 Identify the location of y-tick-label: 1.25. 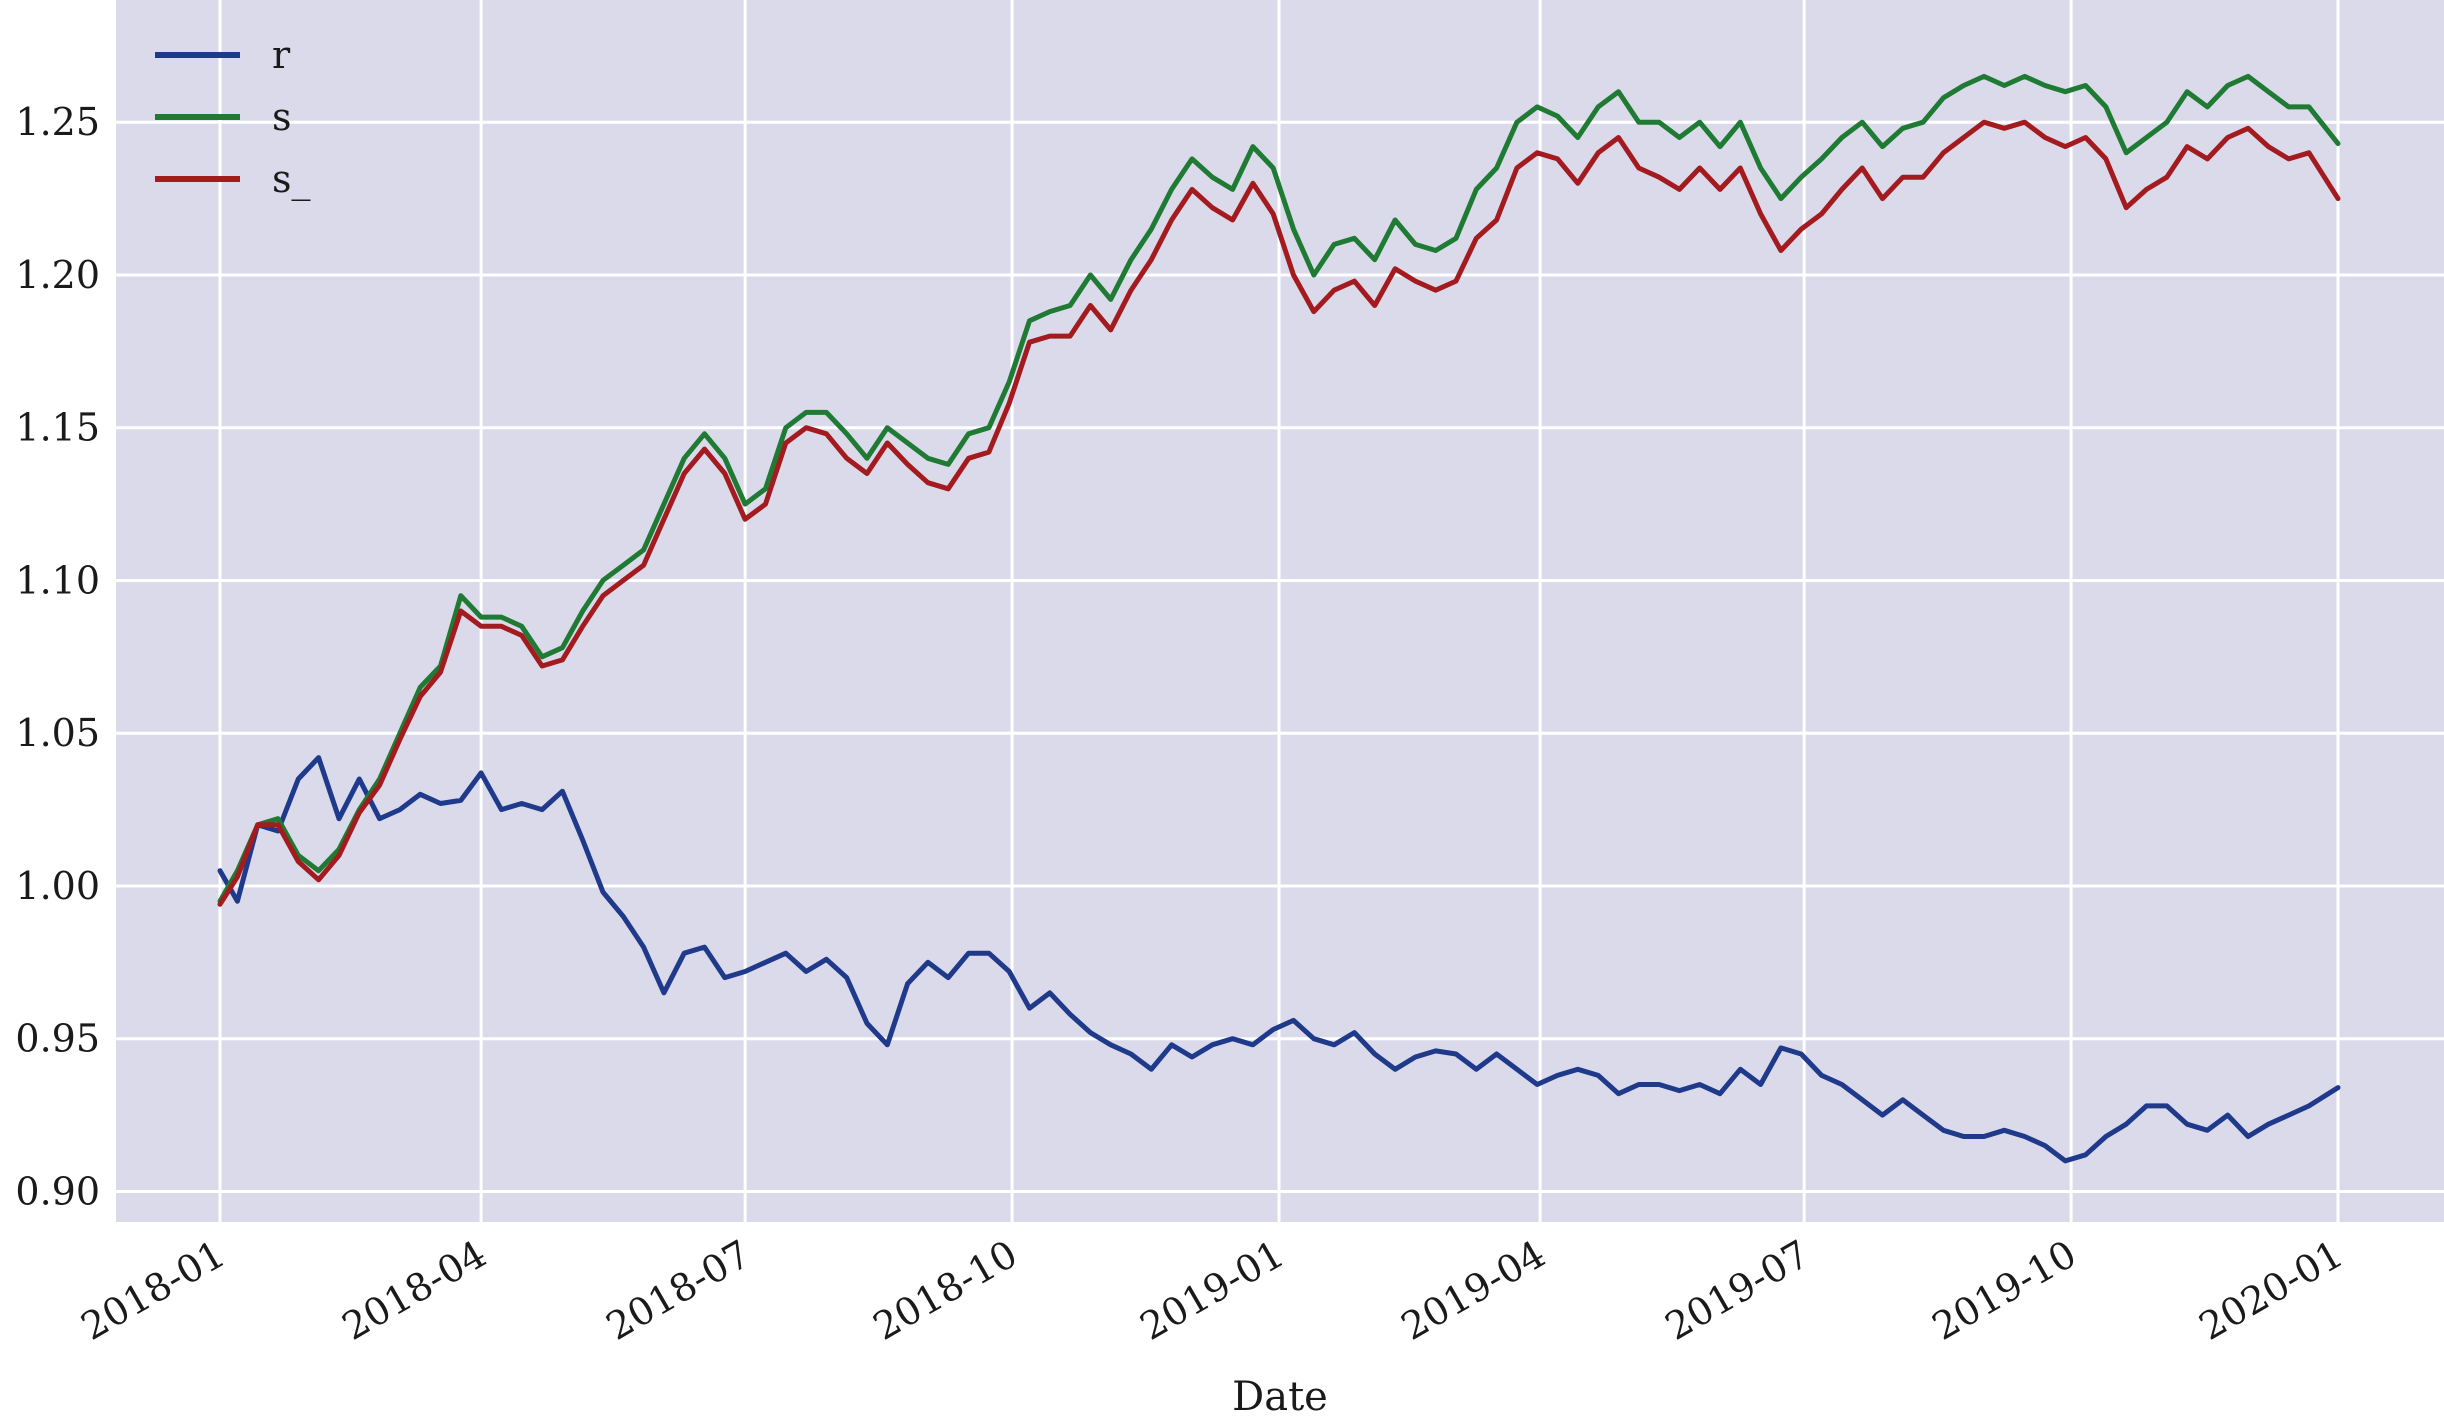
(57, 122).